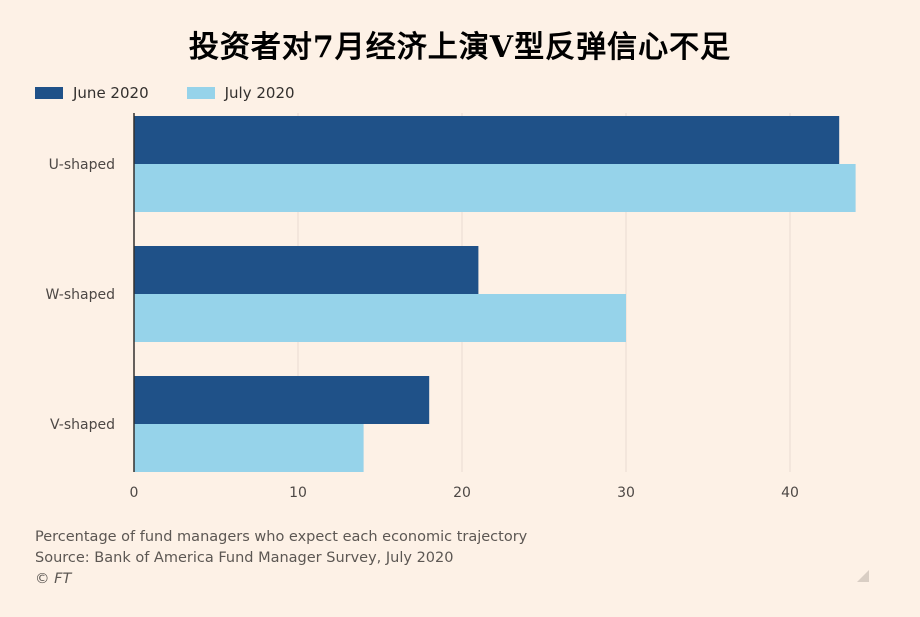 The height and width of the screenshot is (617, 920). Describe the element at coordinates (626, 493) in the screenshot. I see `x-tick-label-30: 30` at that location.